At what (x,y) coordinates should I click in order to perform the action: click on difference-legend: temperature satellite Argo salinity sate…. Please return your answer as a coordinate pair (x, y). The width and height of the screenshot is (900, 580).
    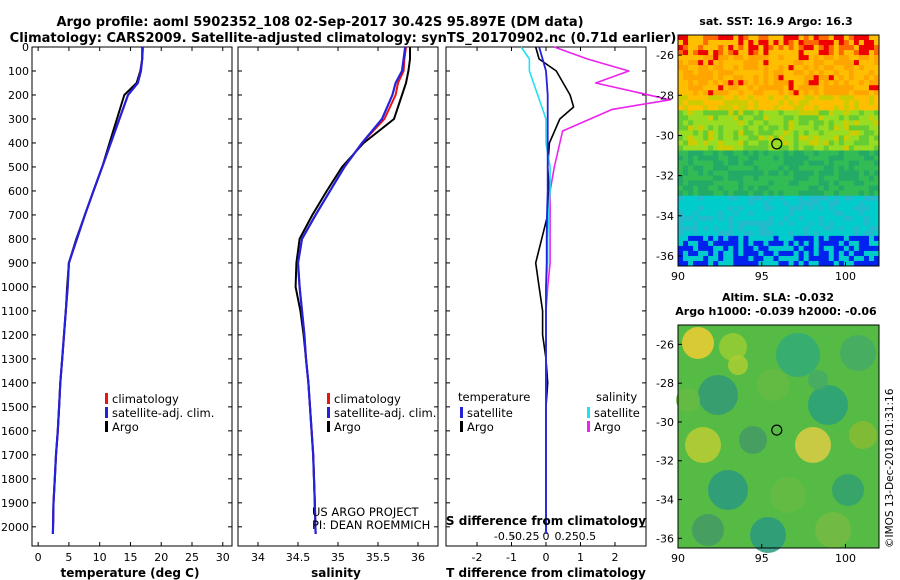
    Looking at the image, I should click on (549, 412).